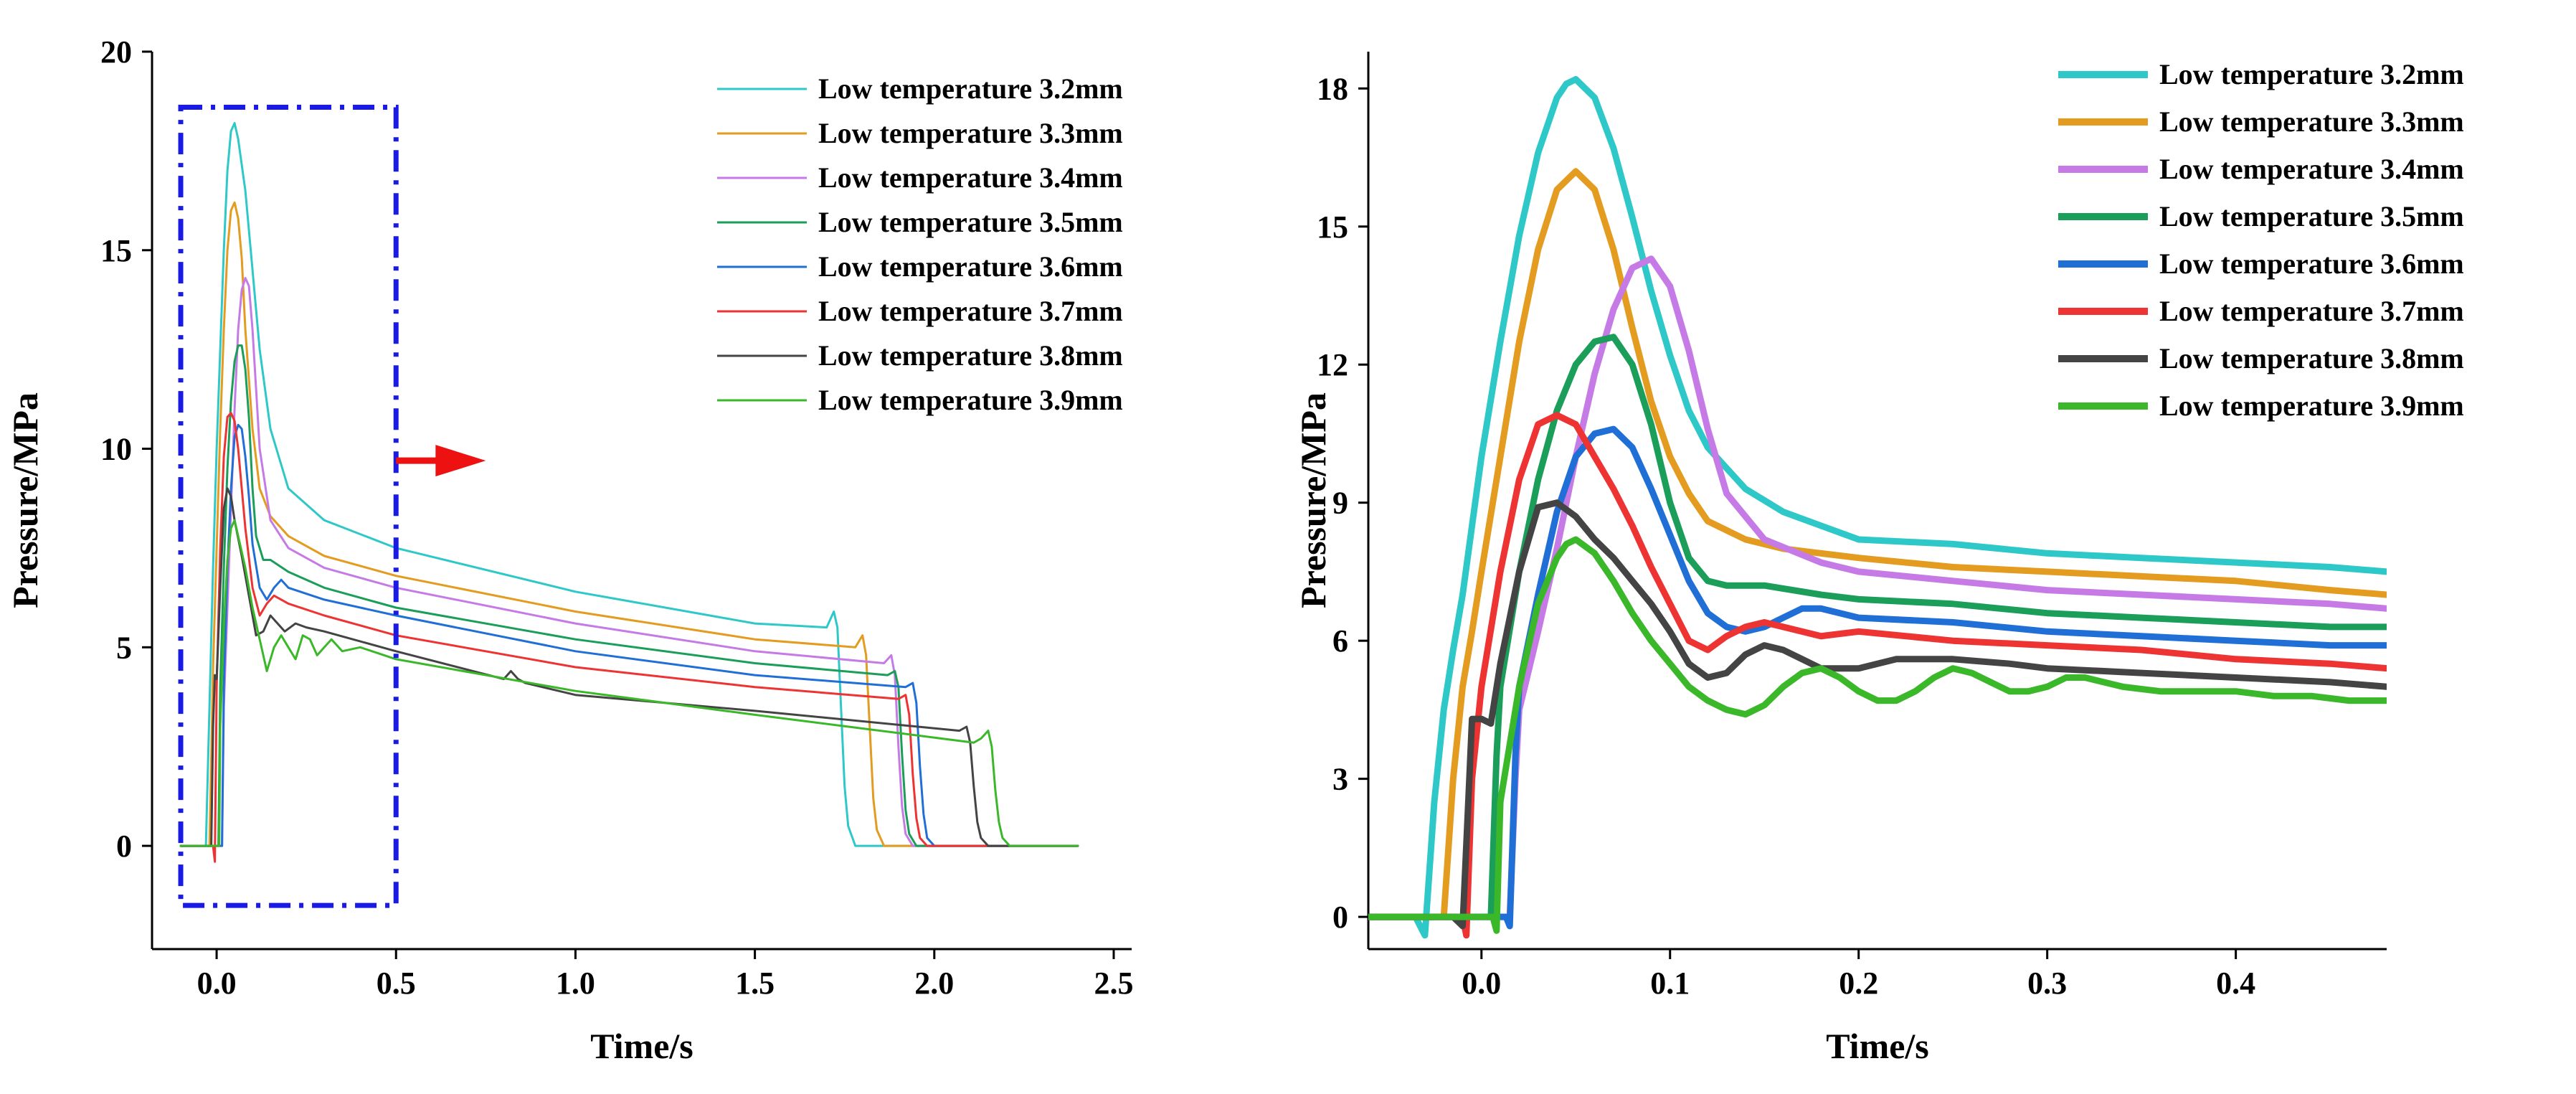 The image size is (2576, 1094). I want to click on right-y-tick-label: 0, so click(1340, 917).